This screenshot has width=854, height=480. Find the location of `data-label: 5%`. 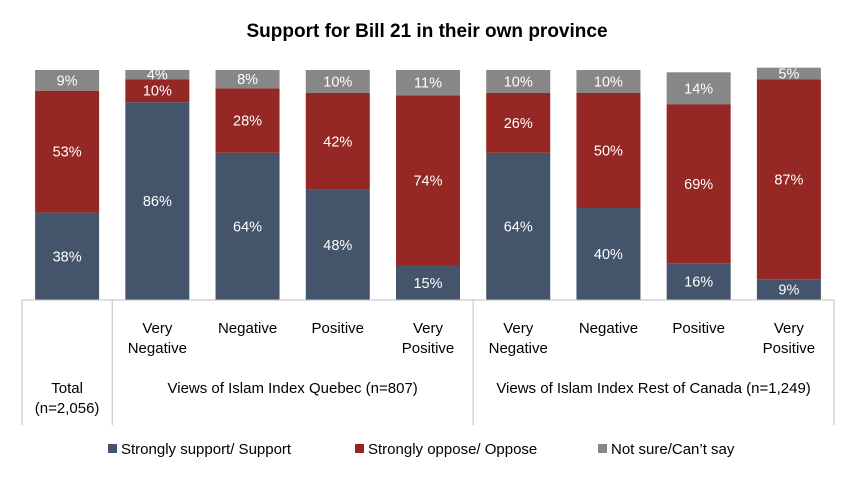

data-label: 5% is located at coordinates (788, 74).